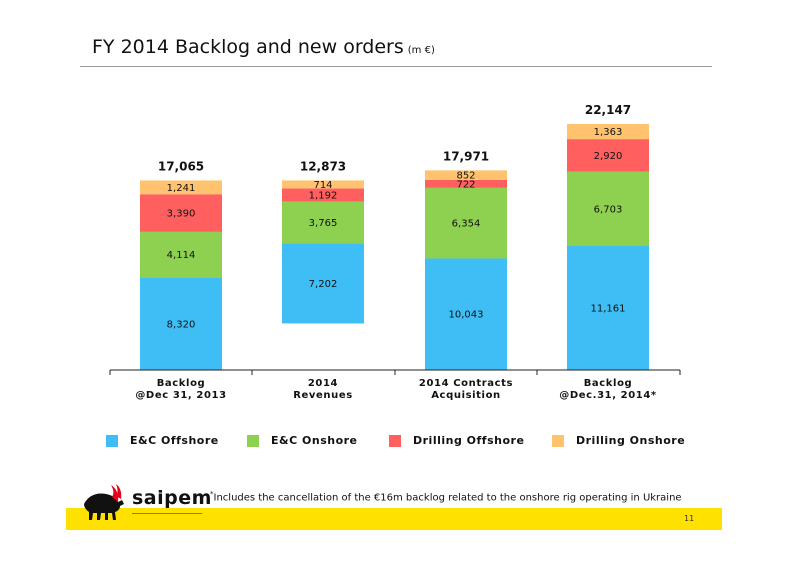  I want to click on legend-swatch-ec-offshore, so click(112, 440).